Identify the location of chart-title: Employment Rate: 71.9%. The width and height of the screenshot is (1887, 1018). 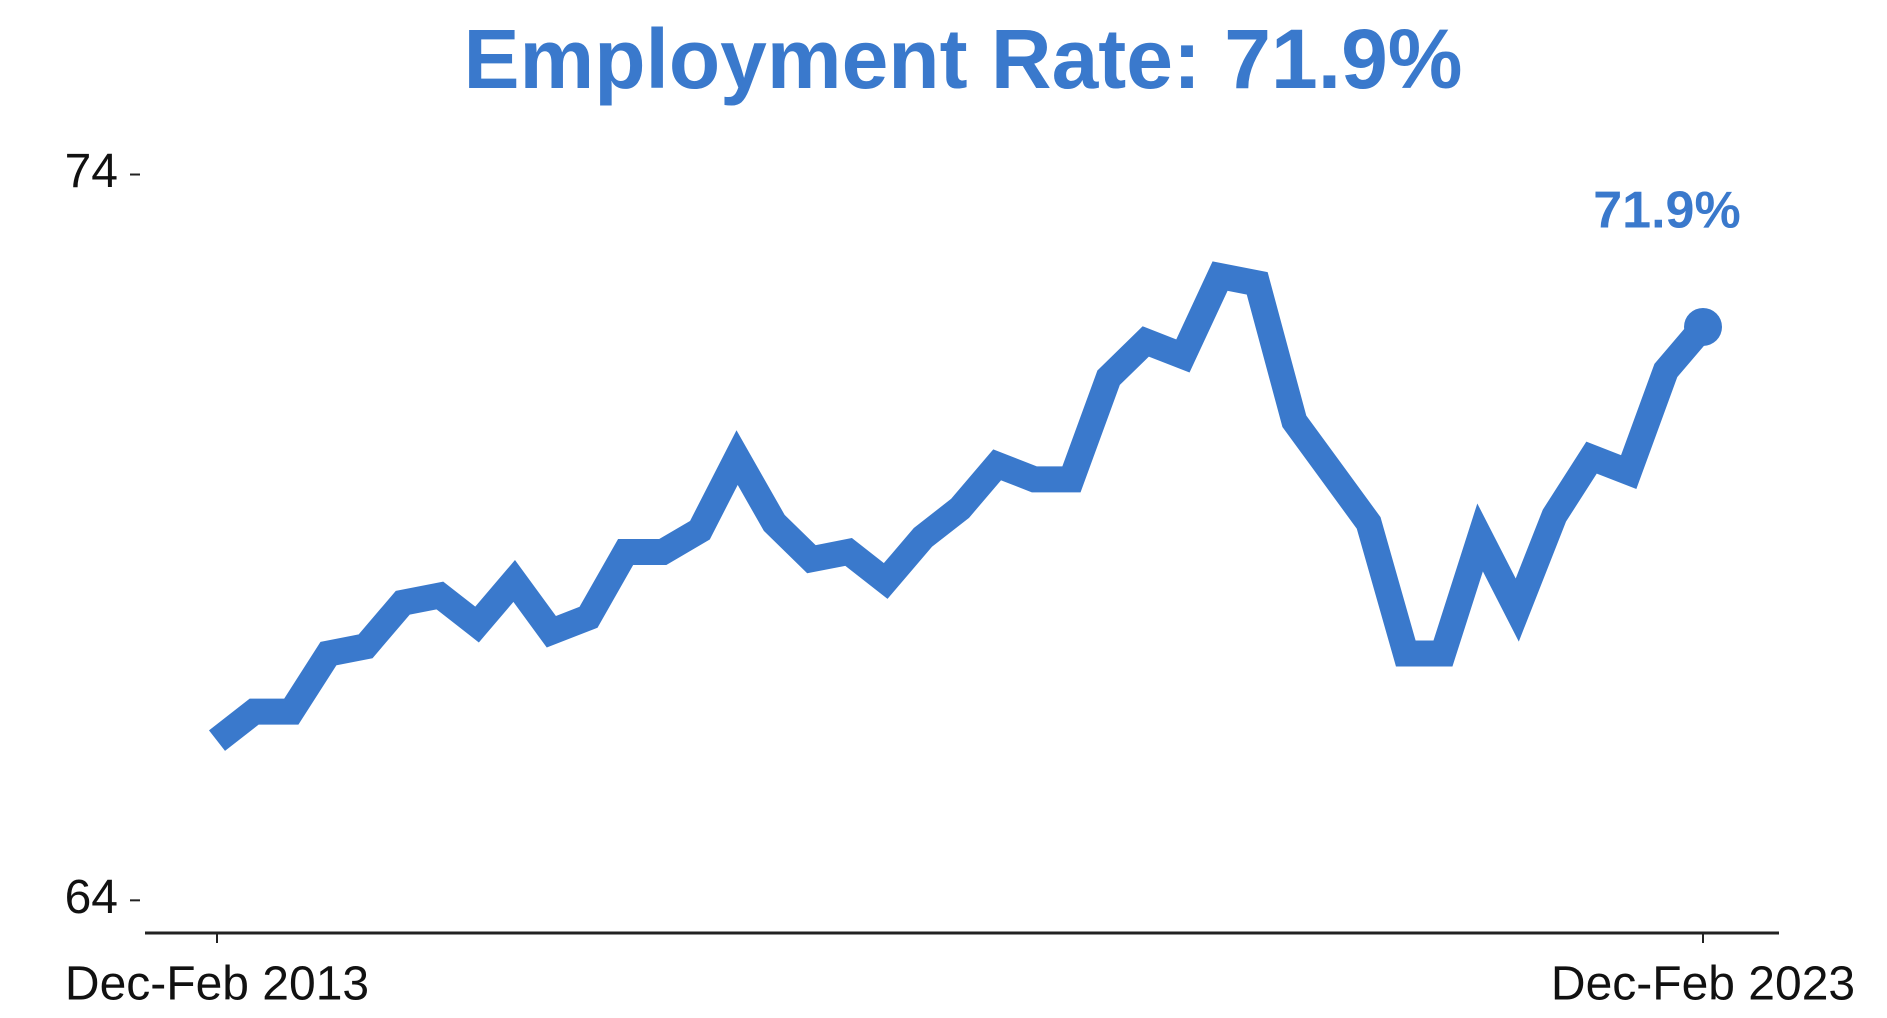
(963, 59).